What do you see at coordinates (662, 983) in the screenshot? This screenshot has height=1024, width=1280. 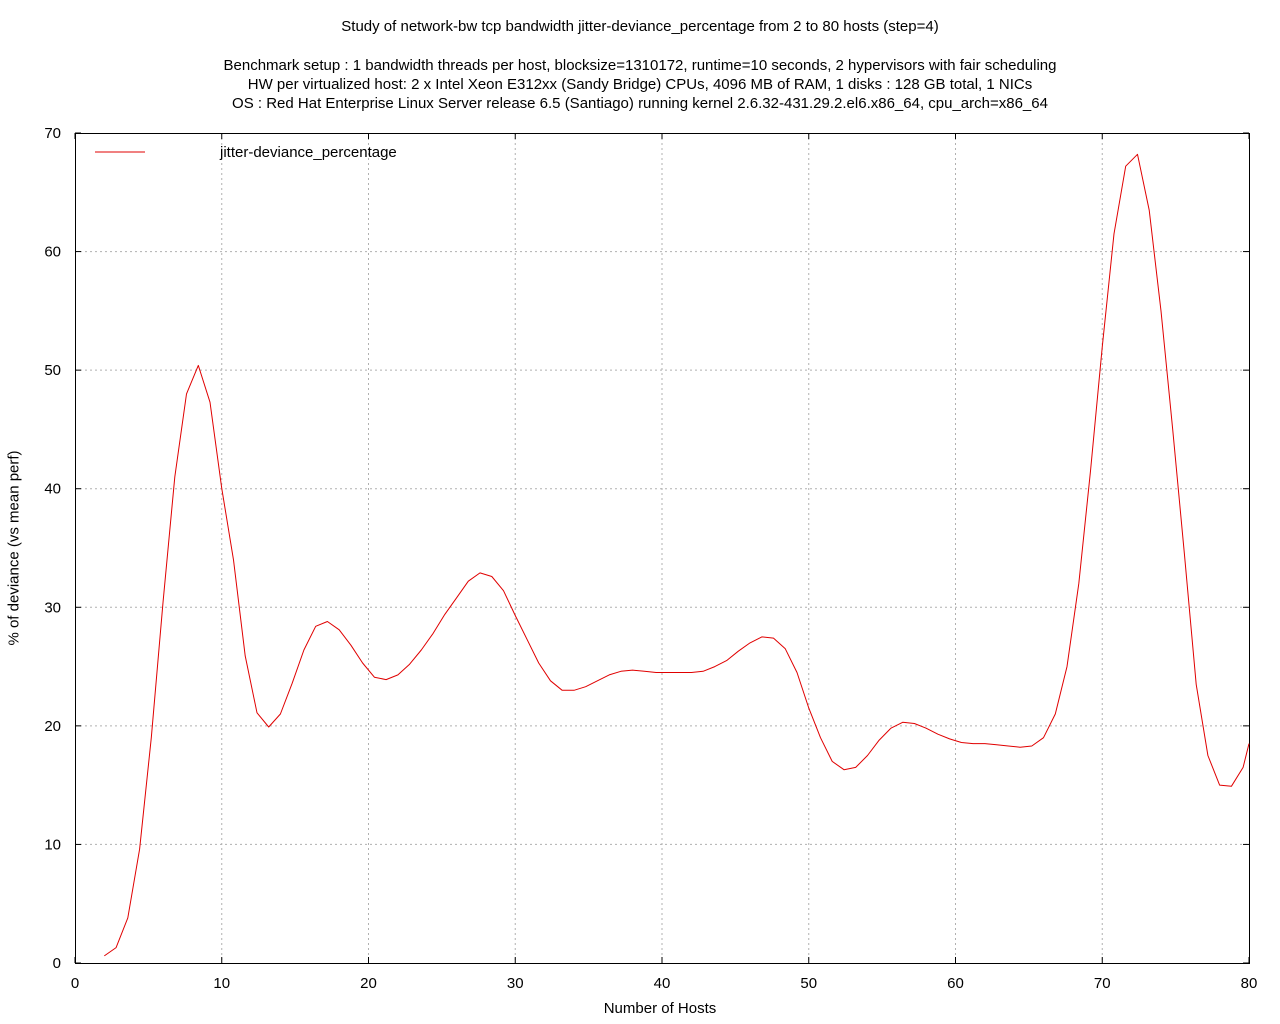 I see `x-tick-label: 40` at bounding box center [662, 983].